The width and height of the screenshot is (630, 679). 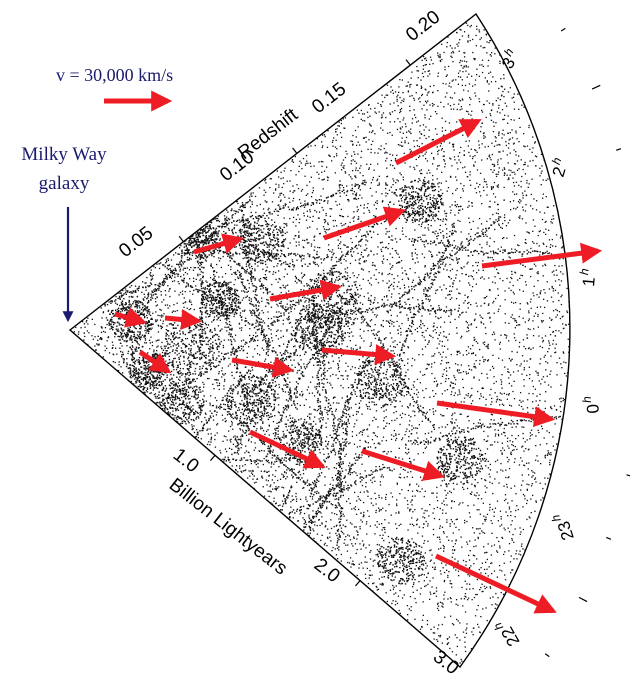 What do you see at coordinates (186, 460) in the screenshot?
I see `distance-tick-1-0: 1.0` at bounding box center [186, 460].